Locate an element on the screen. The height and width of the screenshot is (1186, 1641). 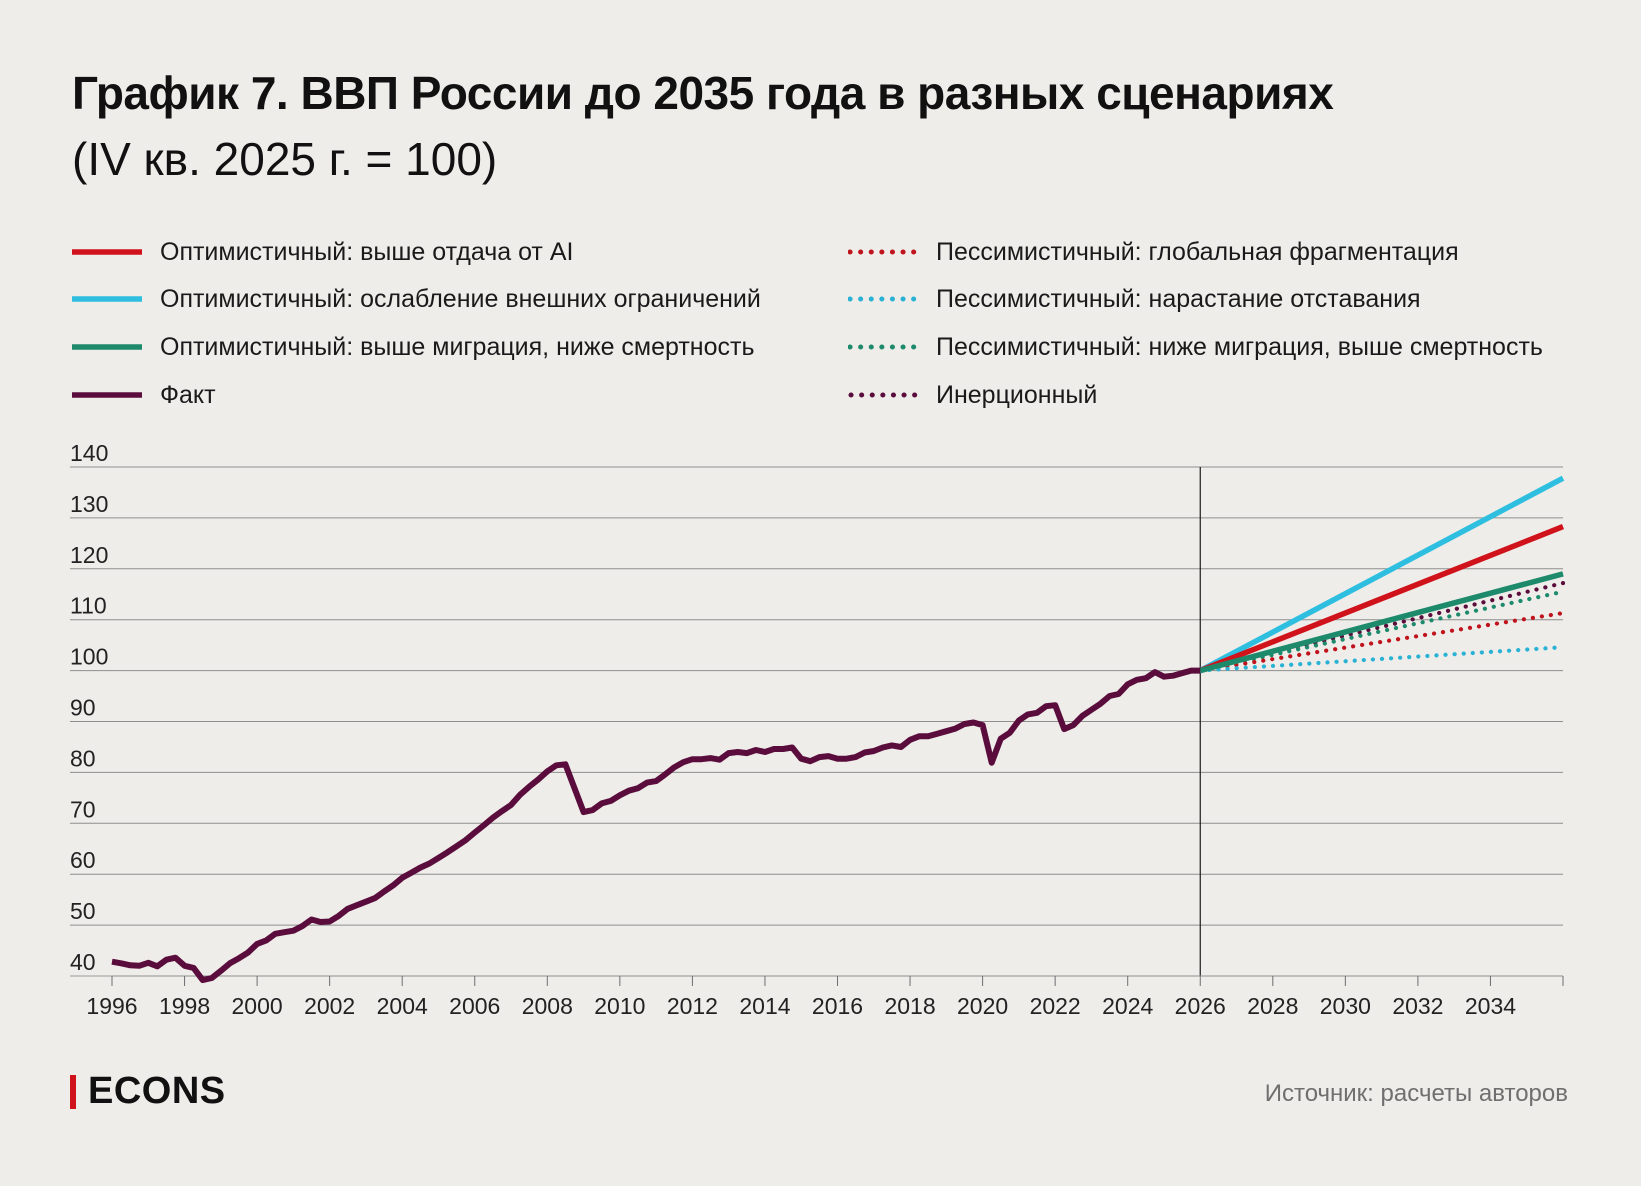
legend-item-pes-lag: Пессимистичный: нарастание отставания is located at coordinates (1134, 299).